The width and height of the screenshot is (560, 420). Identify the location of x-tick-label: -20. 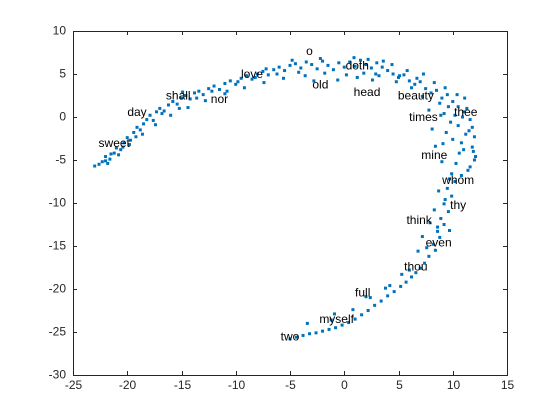
(128, 385).